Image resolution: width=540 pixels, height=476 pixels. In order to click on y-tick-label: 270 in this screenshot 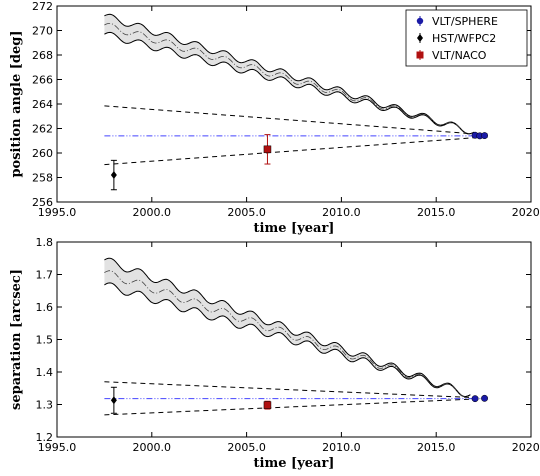, I will do `click(42, 31)`.